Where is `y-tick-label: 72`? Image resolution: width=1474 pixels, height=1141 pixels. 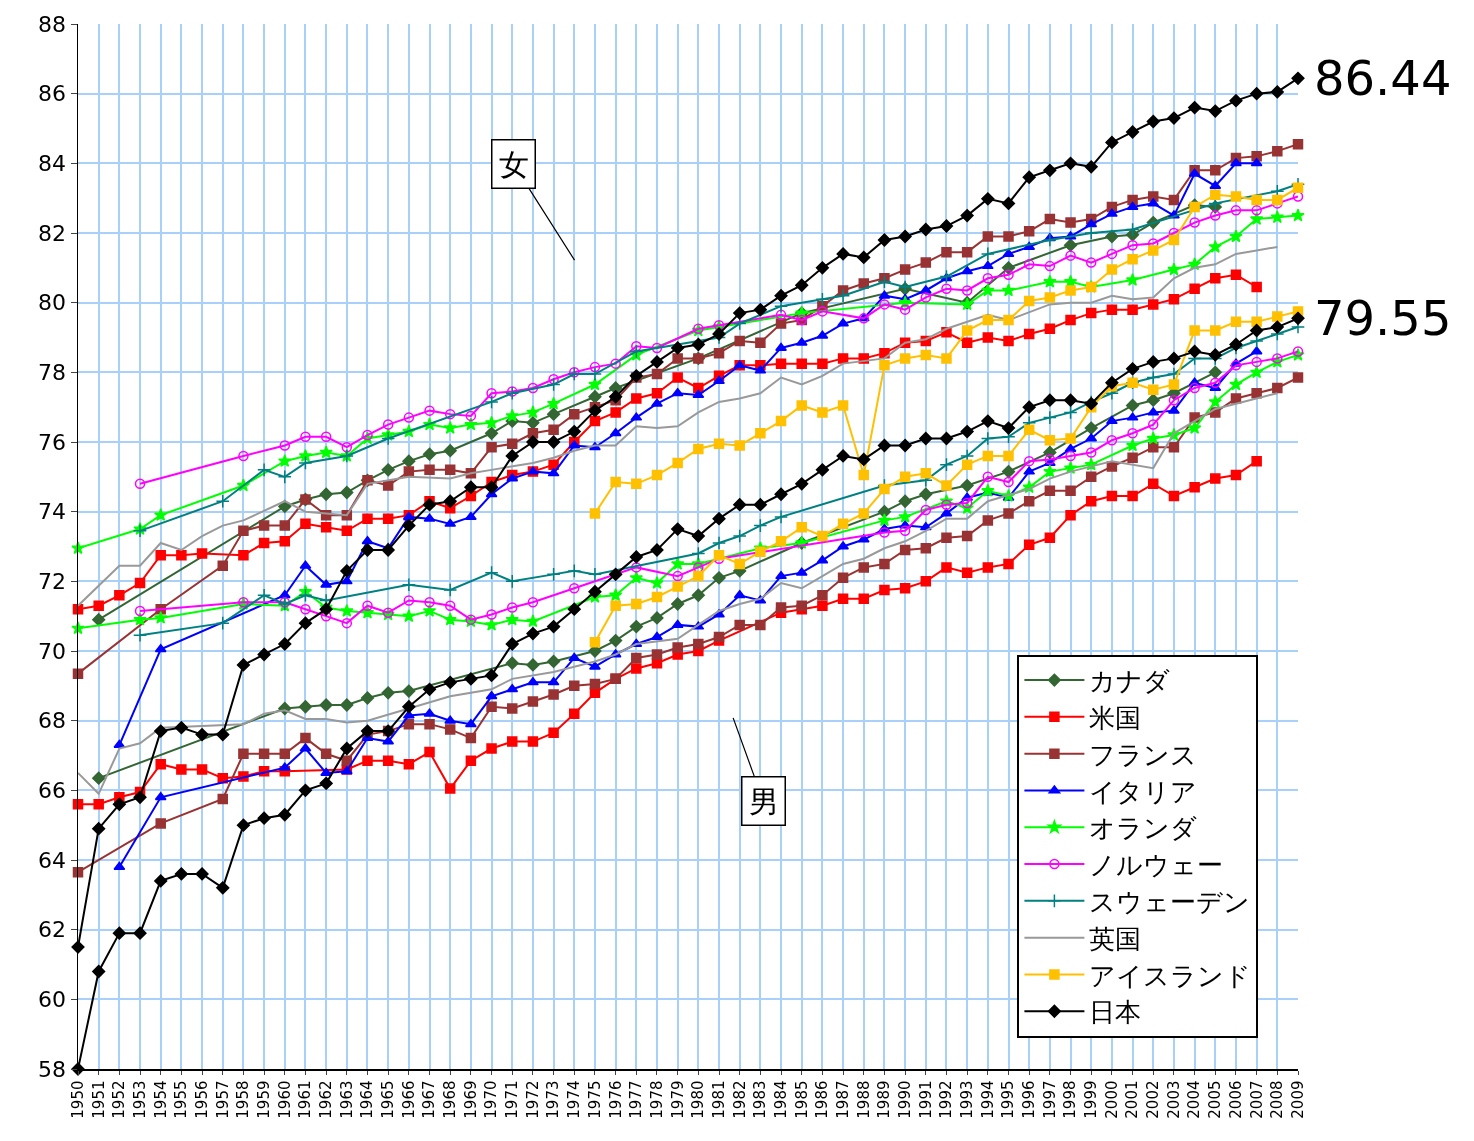
y-tick-label: 72 is located at coordinates (52, 582).